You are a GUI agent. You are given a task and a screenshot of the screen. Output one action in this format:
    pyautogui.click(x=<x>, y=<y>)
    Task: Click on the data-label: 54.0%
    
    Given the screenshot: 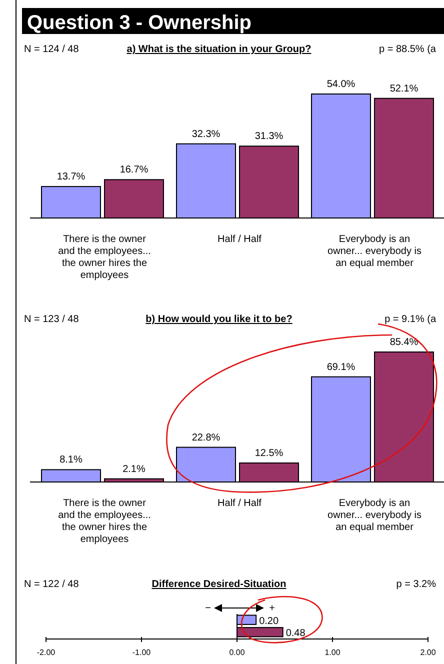 What is the action you would take?
    pyautogui.click(x=341, y=84)
    